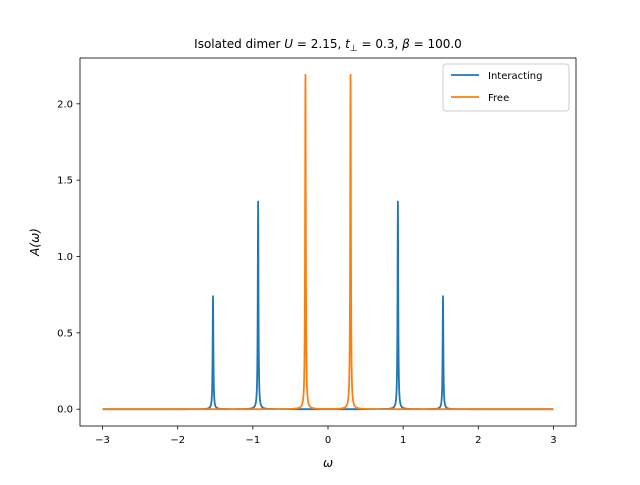  What do you see at coordinates (328, 463) in the screenshot?
I see `x-axis-label: ω` at bounding box center [328, 463].